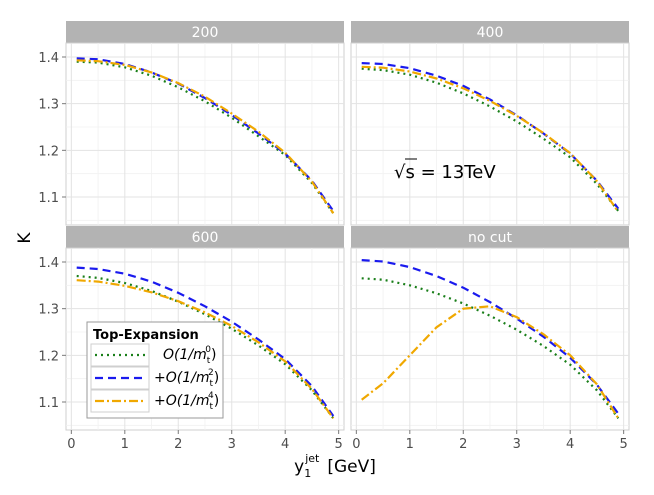 The width and height of the screenshot is (654, 495). I want to click on sqrt-s-root-symbol: √, so click(400, 172).